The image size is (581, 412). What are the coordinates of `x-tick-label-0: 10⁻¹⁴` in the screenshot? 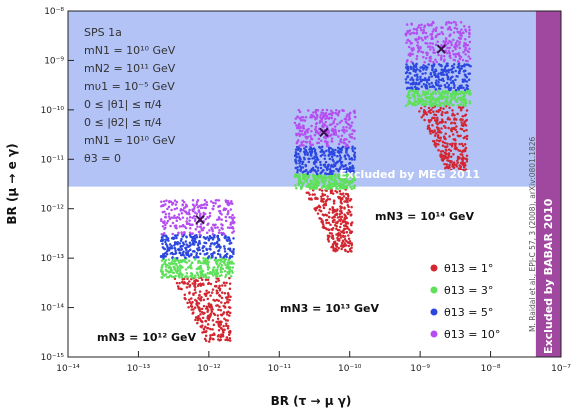 It's located at (68, 369).